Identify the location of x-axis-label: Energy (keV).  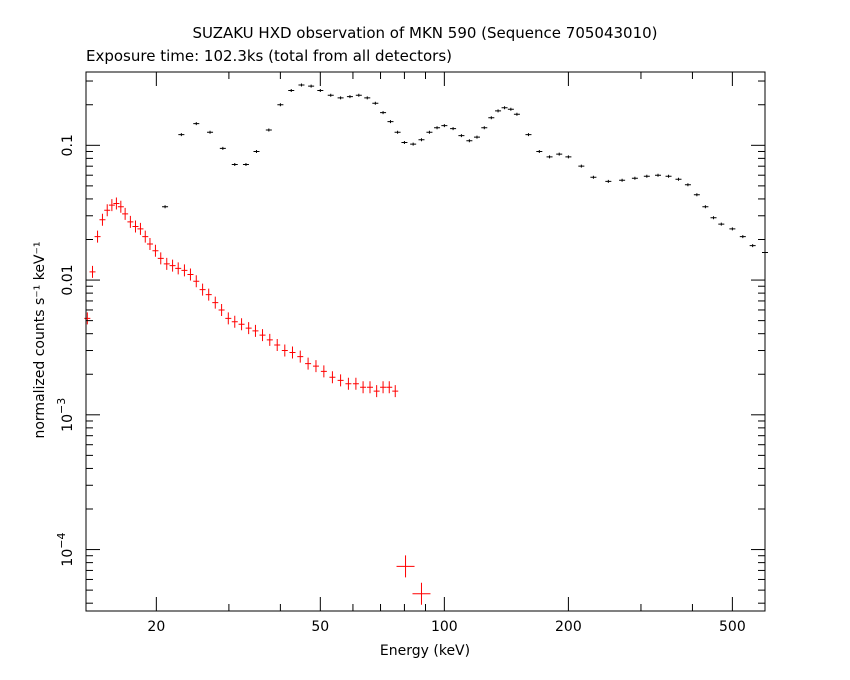
(425, 651).